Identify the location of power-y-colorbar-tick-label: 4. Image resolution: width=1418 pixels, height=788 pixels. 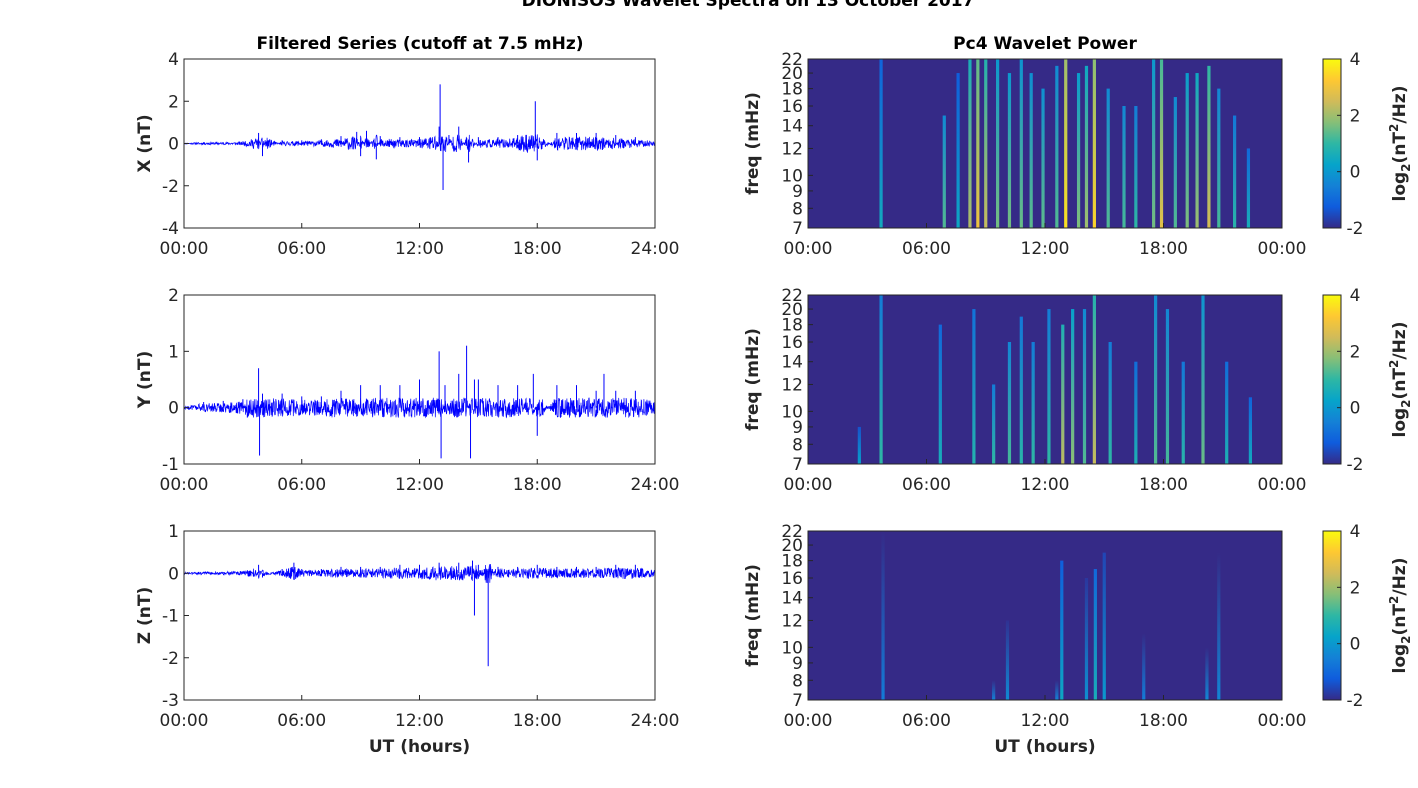
(1355, 296).